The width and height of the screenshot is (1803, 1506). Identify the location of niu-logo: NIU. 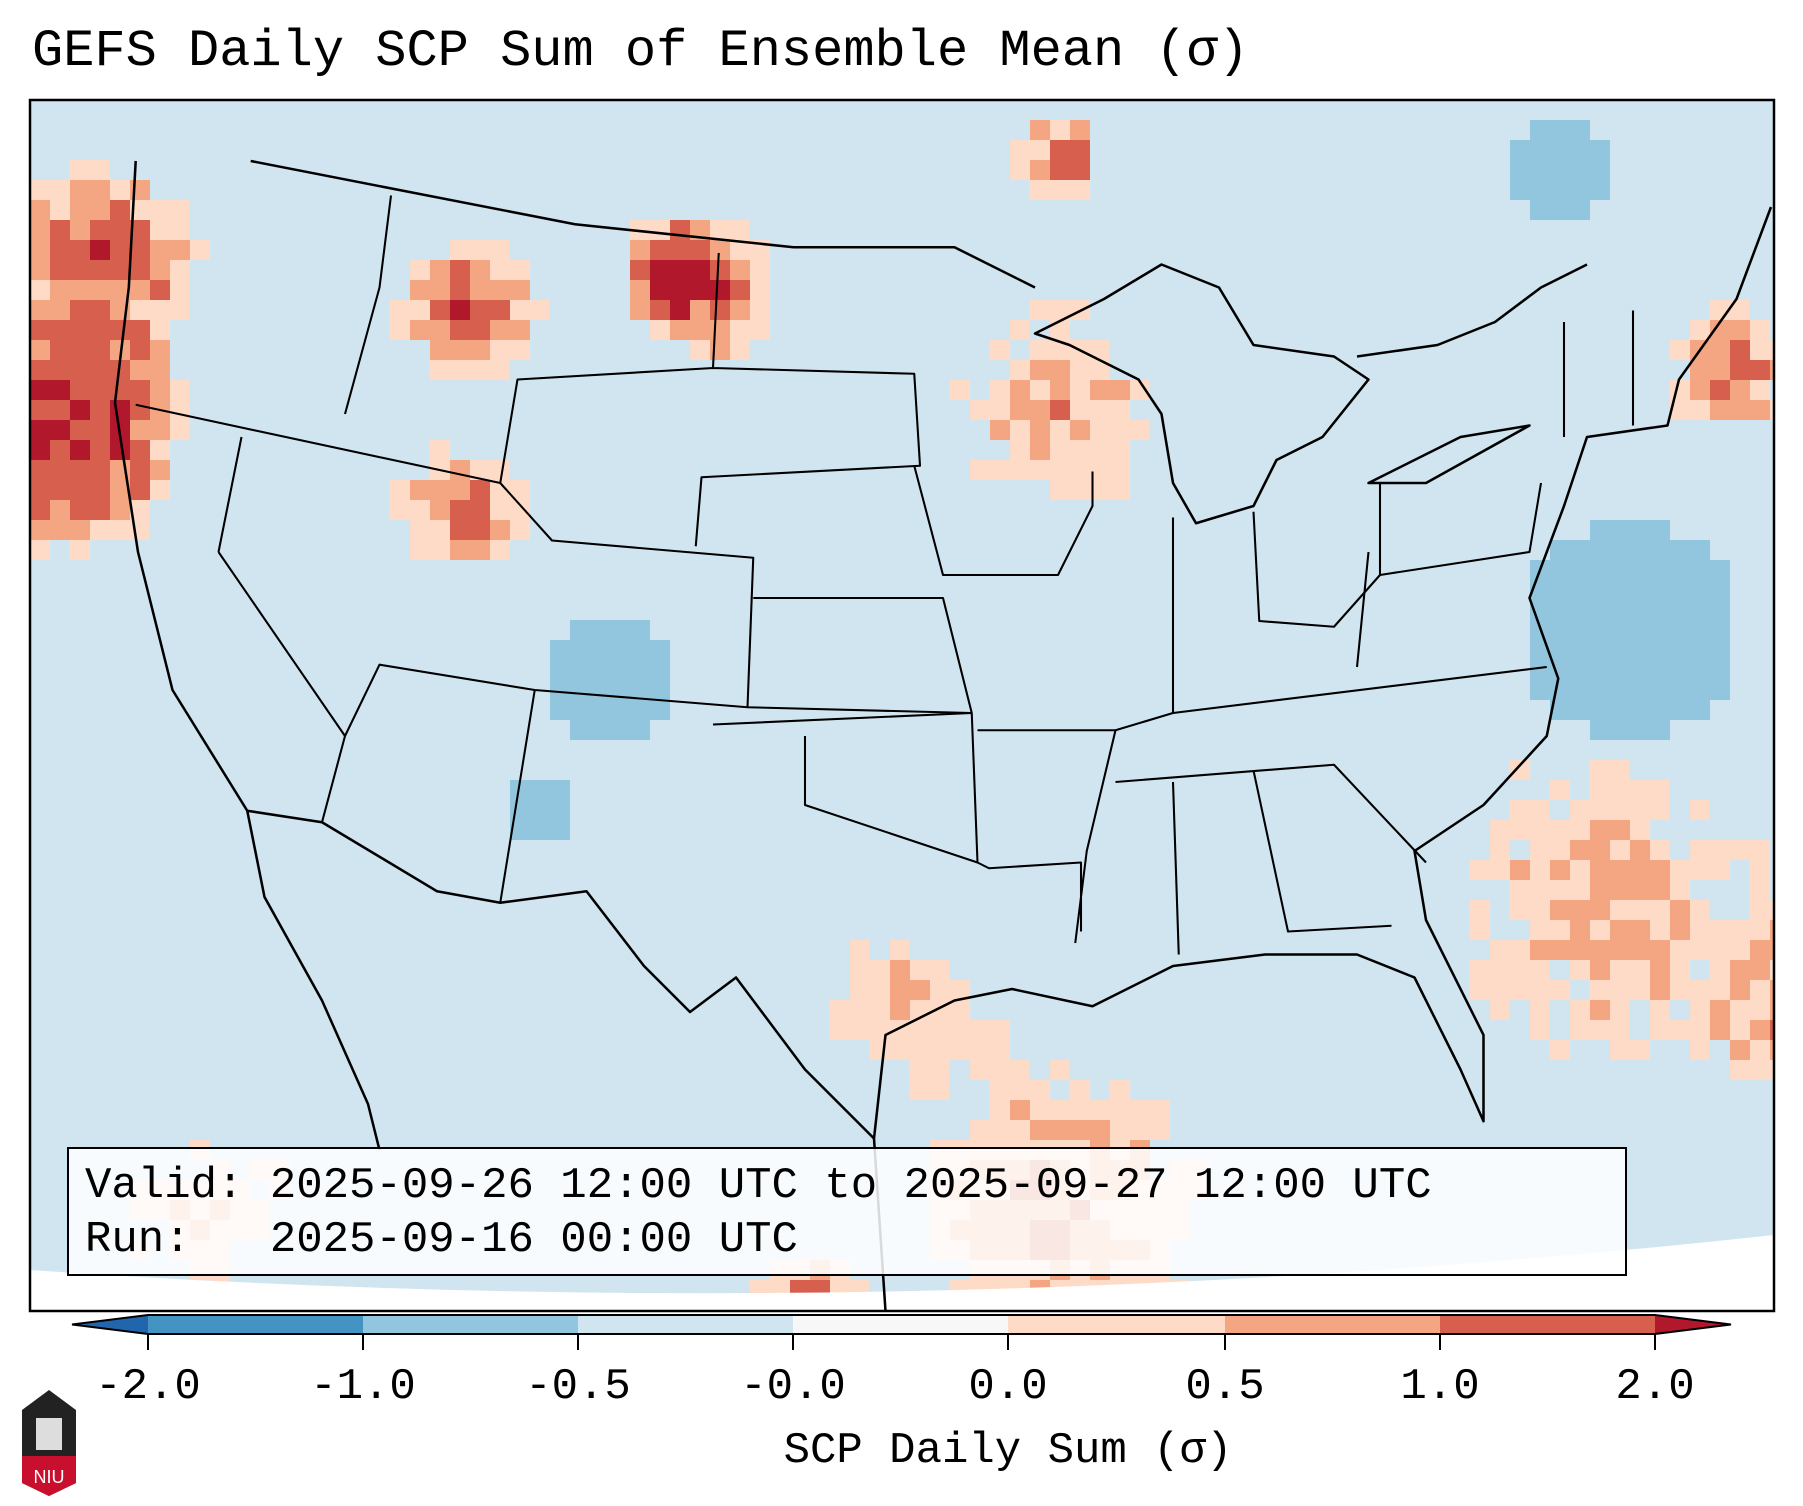
(49, 1443).